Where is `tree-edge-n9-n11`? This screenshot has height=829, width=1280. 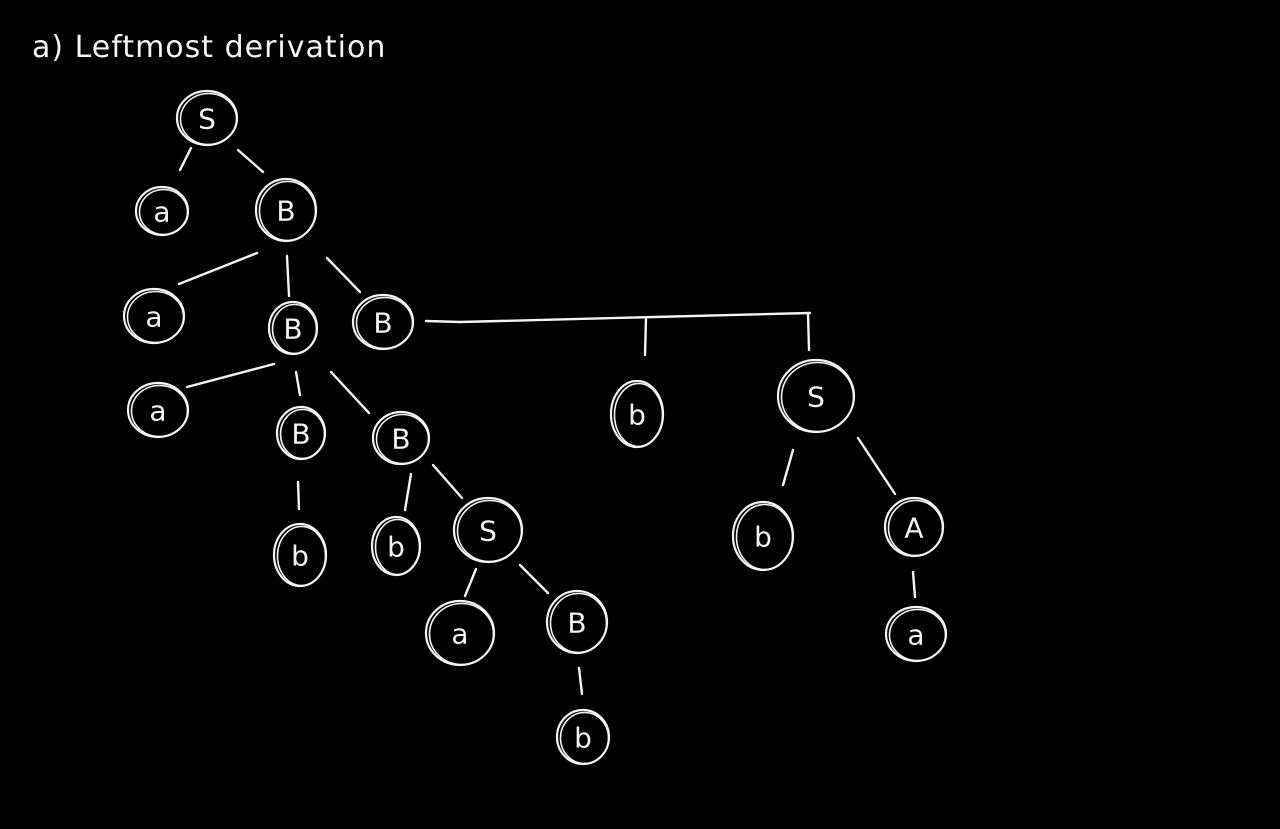
tree-edge-n9-n11 is located at coordinates (408, 492).